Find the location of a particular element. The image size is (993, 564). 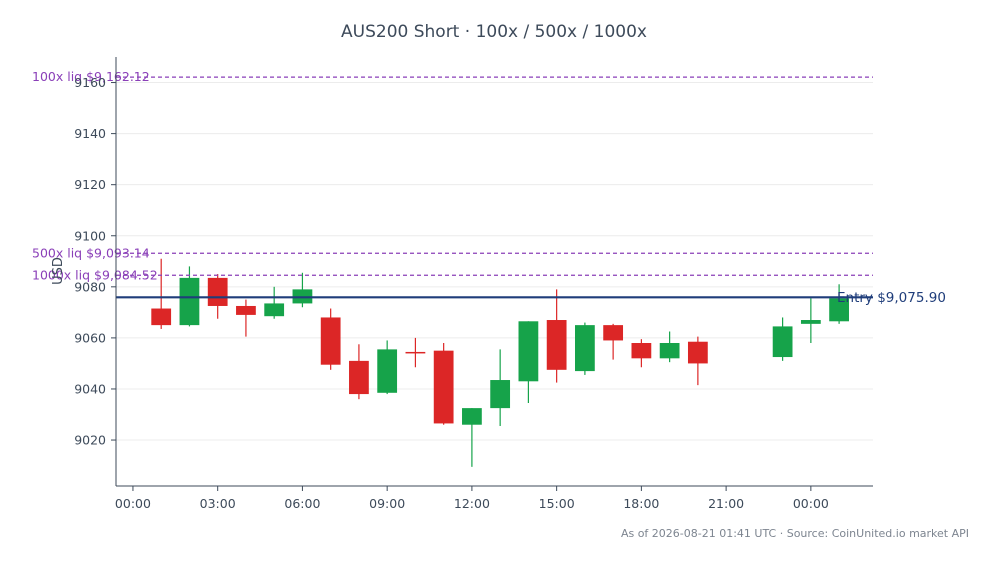

chart-title: AUS200 Short · 100x / 500x / 1000x is located at coordinates (494, 32).